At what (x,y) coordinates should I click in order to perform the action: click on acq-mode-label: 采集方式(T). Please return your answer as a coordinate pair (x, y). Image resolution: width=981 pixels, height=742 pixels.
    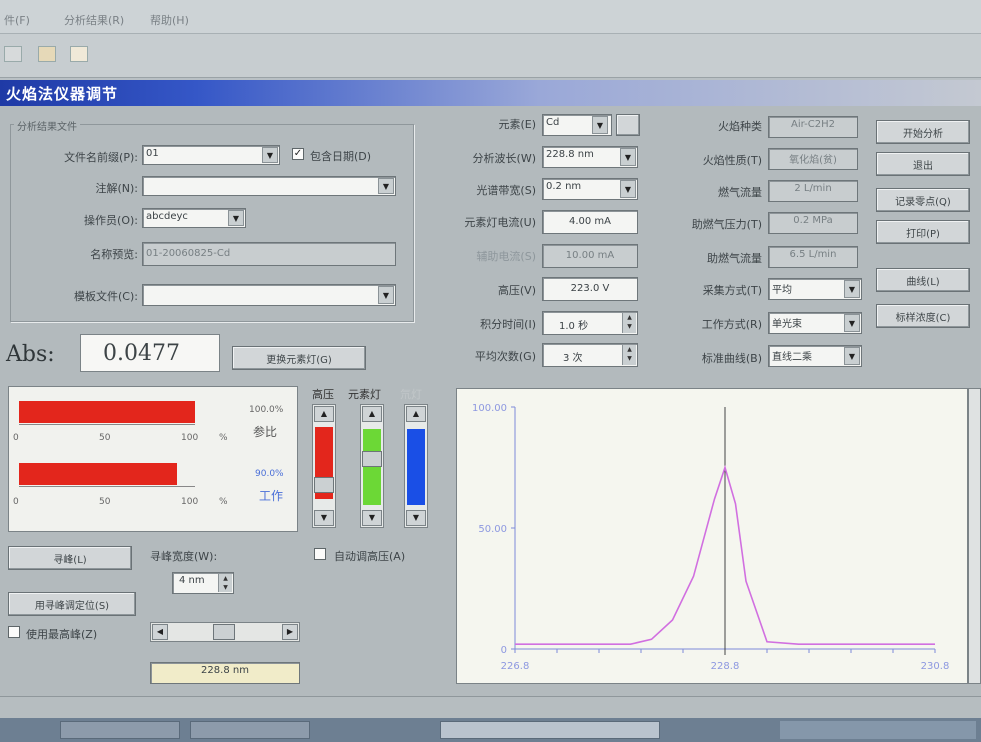
    Looking at the image, I should click on (732, 290).